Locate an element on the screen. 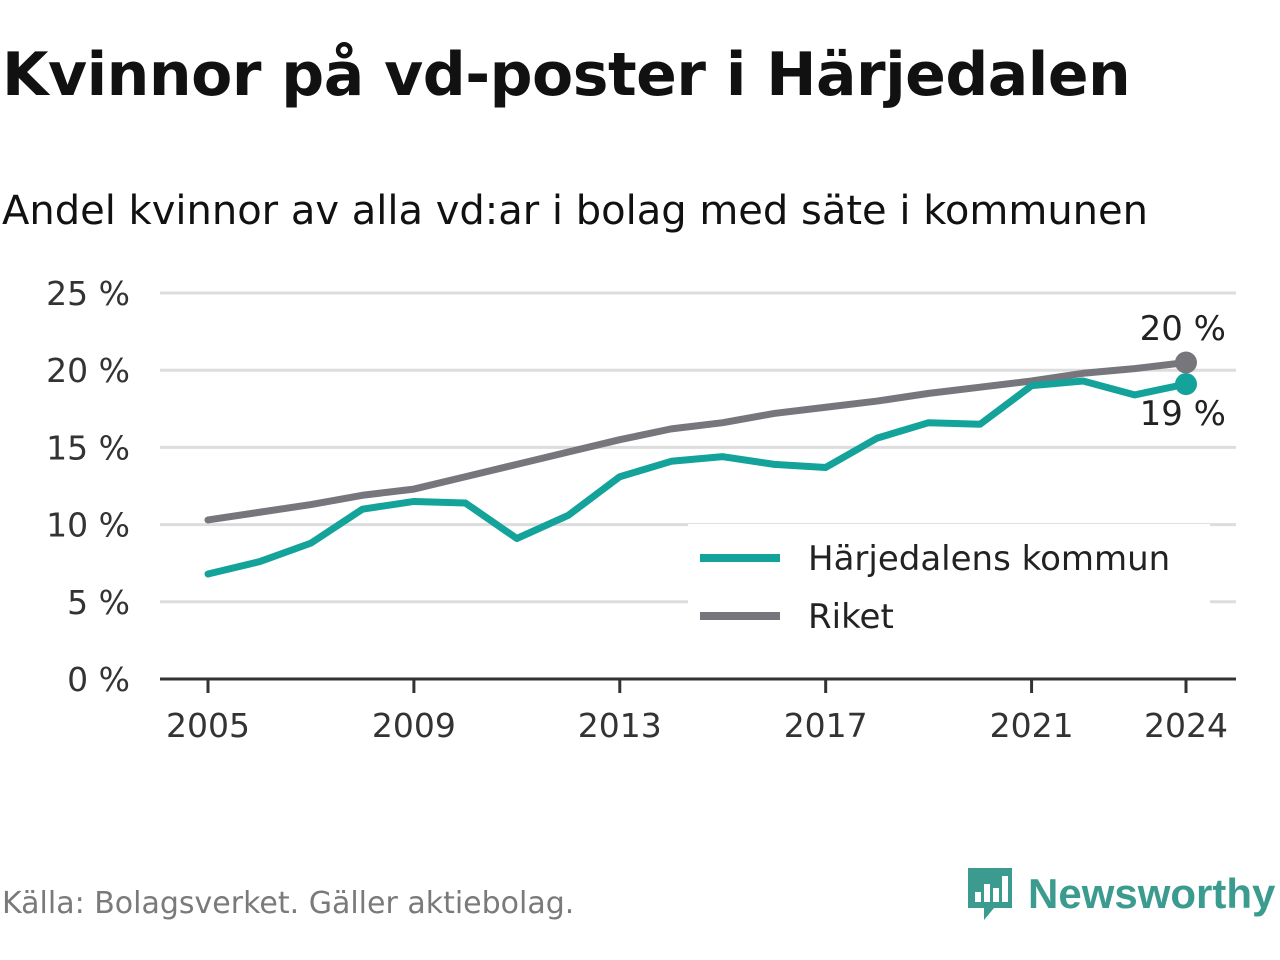 The width and height of the screenshot is (1280, 960). legend: Härjedalens kommun Riket is located at coordinates (949, 588).